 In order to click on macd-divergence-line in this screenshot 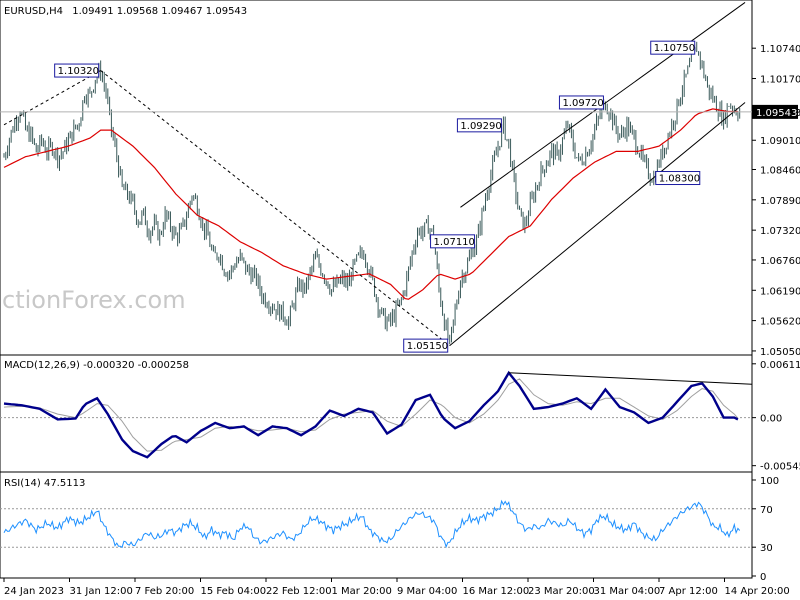, I will do `click(630, 378)`.